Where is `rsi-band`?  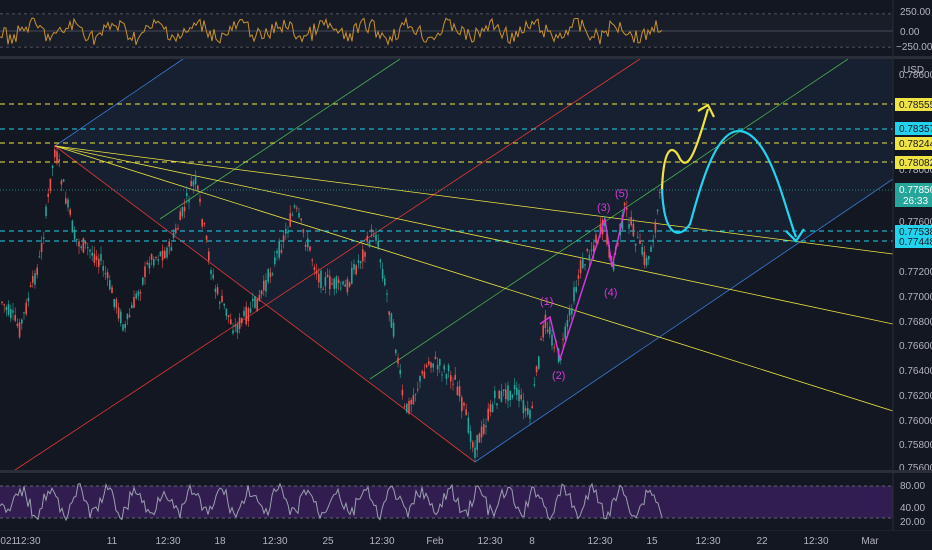 rsi-band is located at coordinates (446, 502).